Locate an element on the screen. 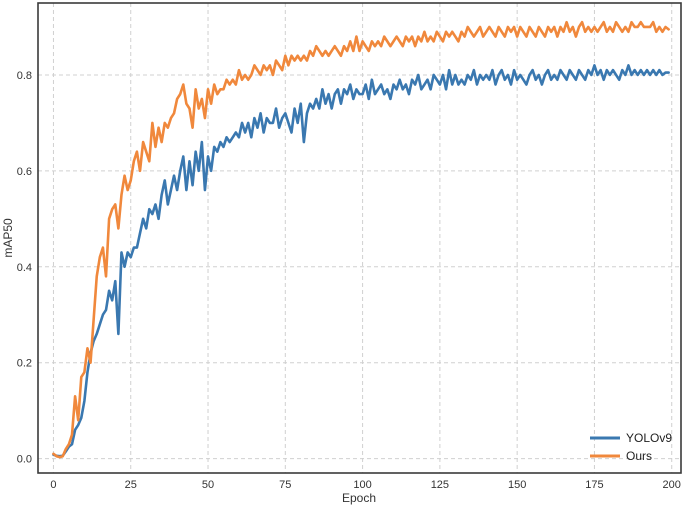 The image size is (685, 508). x-tick-label: 0 is located at coordinates (53, 485).